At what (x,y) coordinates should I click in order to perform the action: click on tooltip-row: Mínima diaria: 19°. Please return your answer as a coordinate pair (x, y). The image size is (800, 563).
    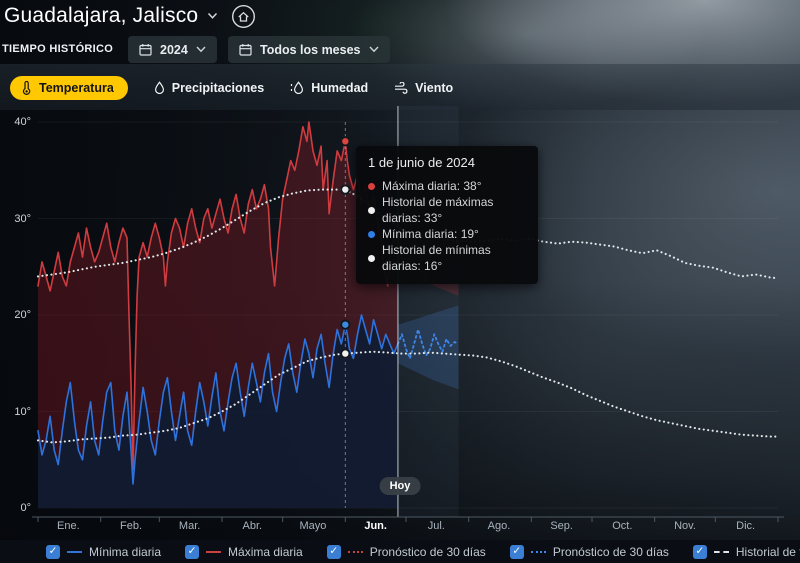
    Looking at the image, I should click on (447, 234).